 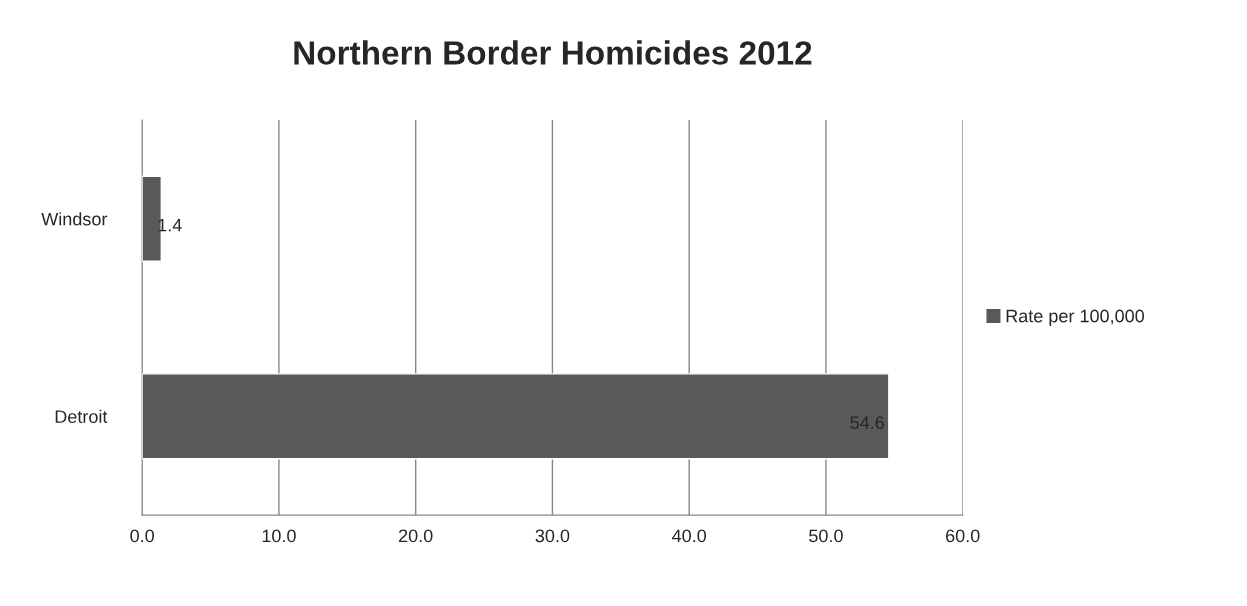 What do you see at coordinates (826, 536) in the screenshot?
I see `x-tick-label: 50.0` at bounding box center [826, 536].